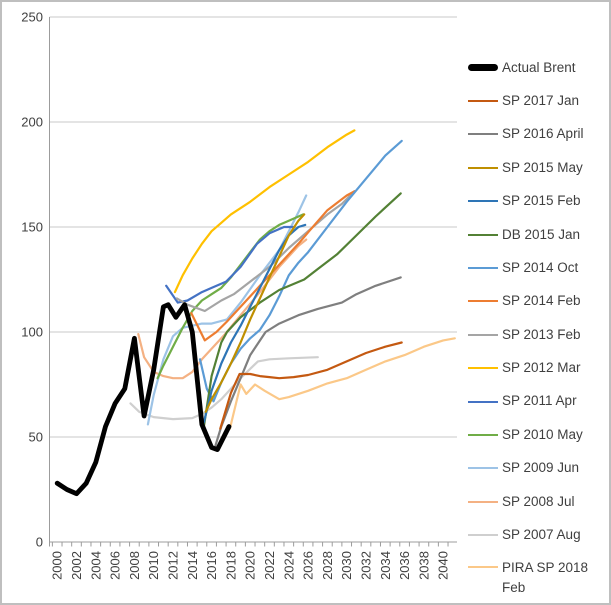  What do you see at coordinates (134, 565) in the screenshot?
I see `x-axis-label: 2008` at bounding box center [134, 565].